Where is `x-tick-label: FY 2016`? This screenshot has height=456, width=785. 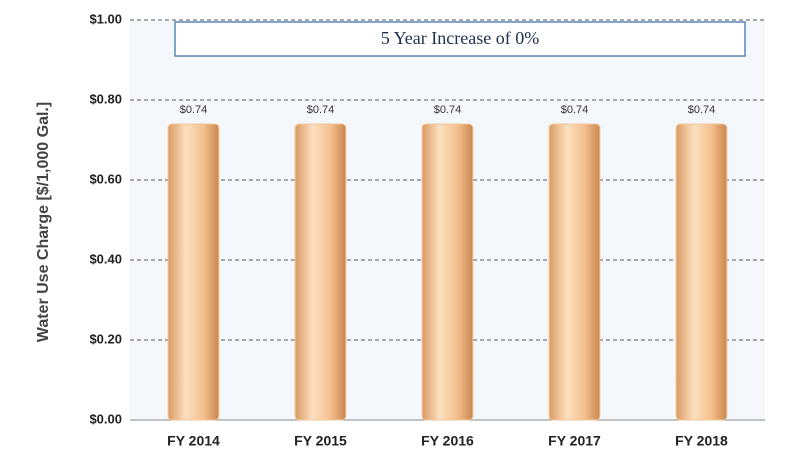
x-tick-label: FY 2016 is located at coordinates (447, 441).